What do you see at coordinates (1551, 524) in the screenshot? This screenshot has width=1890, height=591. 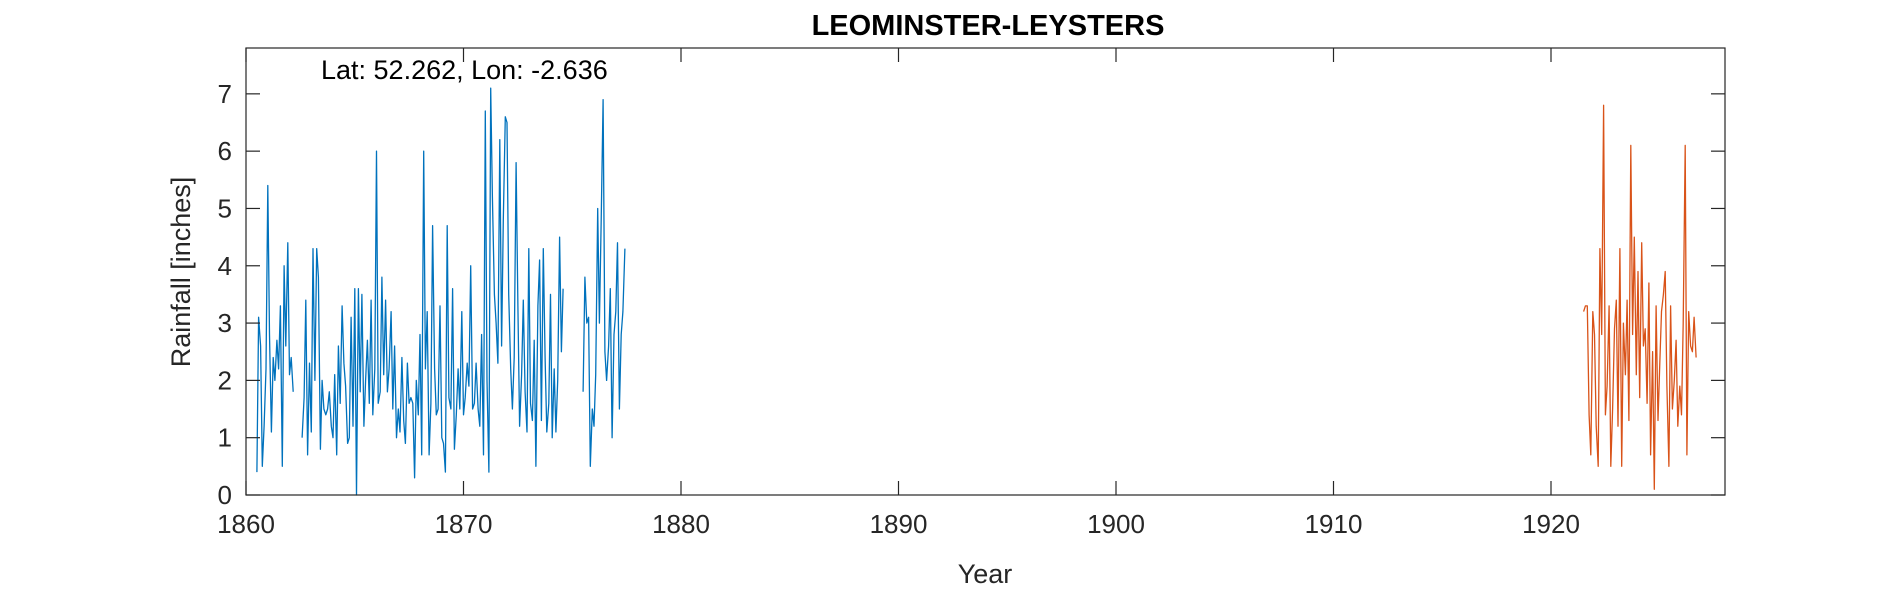 I see `x-tick-label: 1920` at bounding box center [1551, 524].